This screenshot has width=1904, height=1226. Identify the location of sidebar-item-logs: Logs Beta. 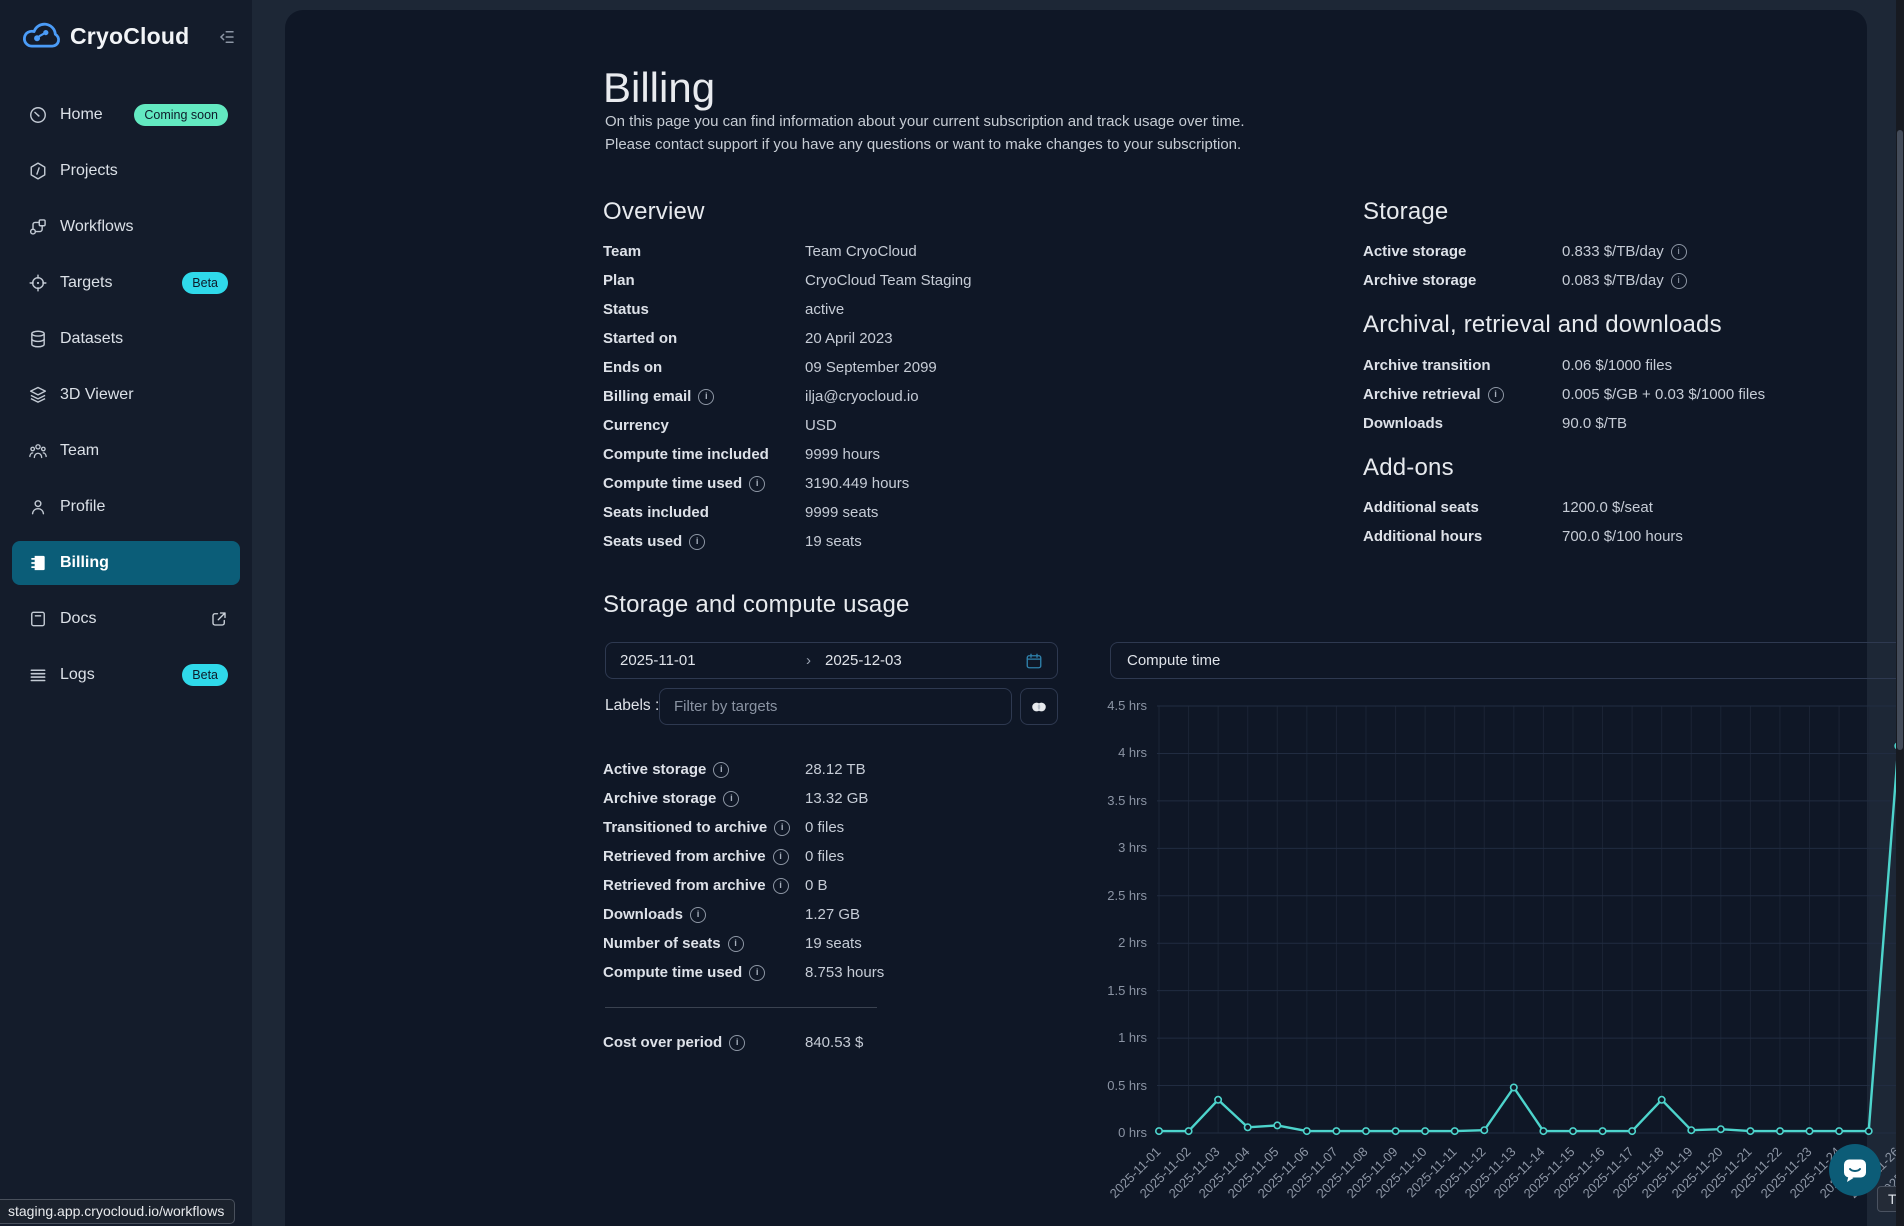
(126, 675).